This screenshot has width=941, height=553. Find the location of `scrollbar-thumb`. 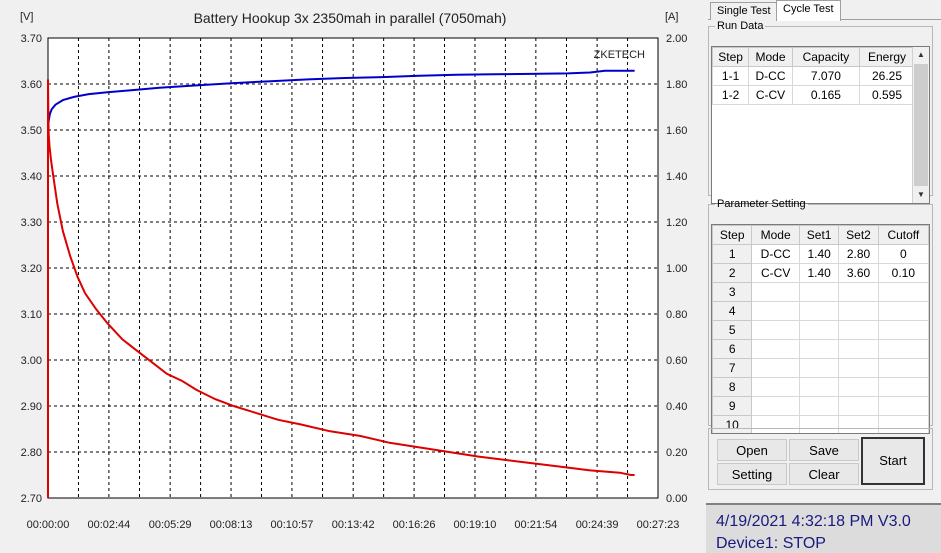

scrollbar-thumb is located at coordinates (921, 125).